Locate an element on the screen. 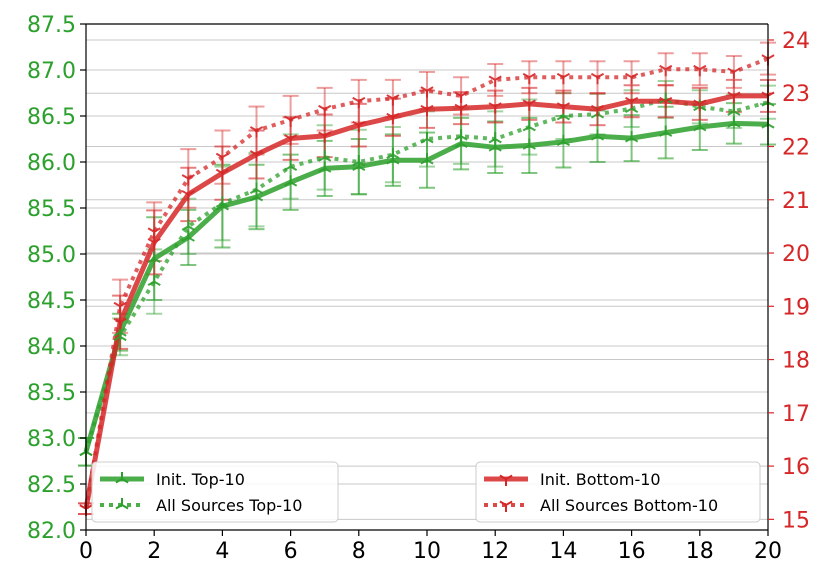  left-tick-label: 84.0 is located at coordinates (51, 347).